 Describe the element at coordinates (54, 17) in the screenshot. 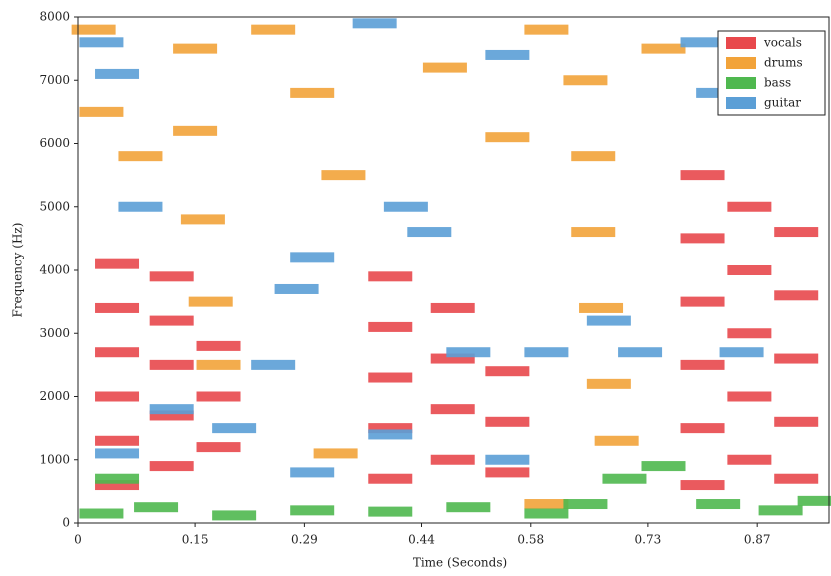

I see `y-tick-label: 8000` at that location.